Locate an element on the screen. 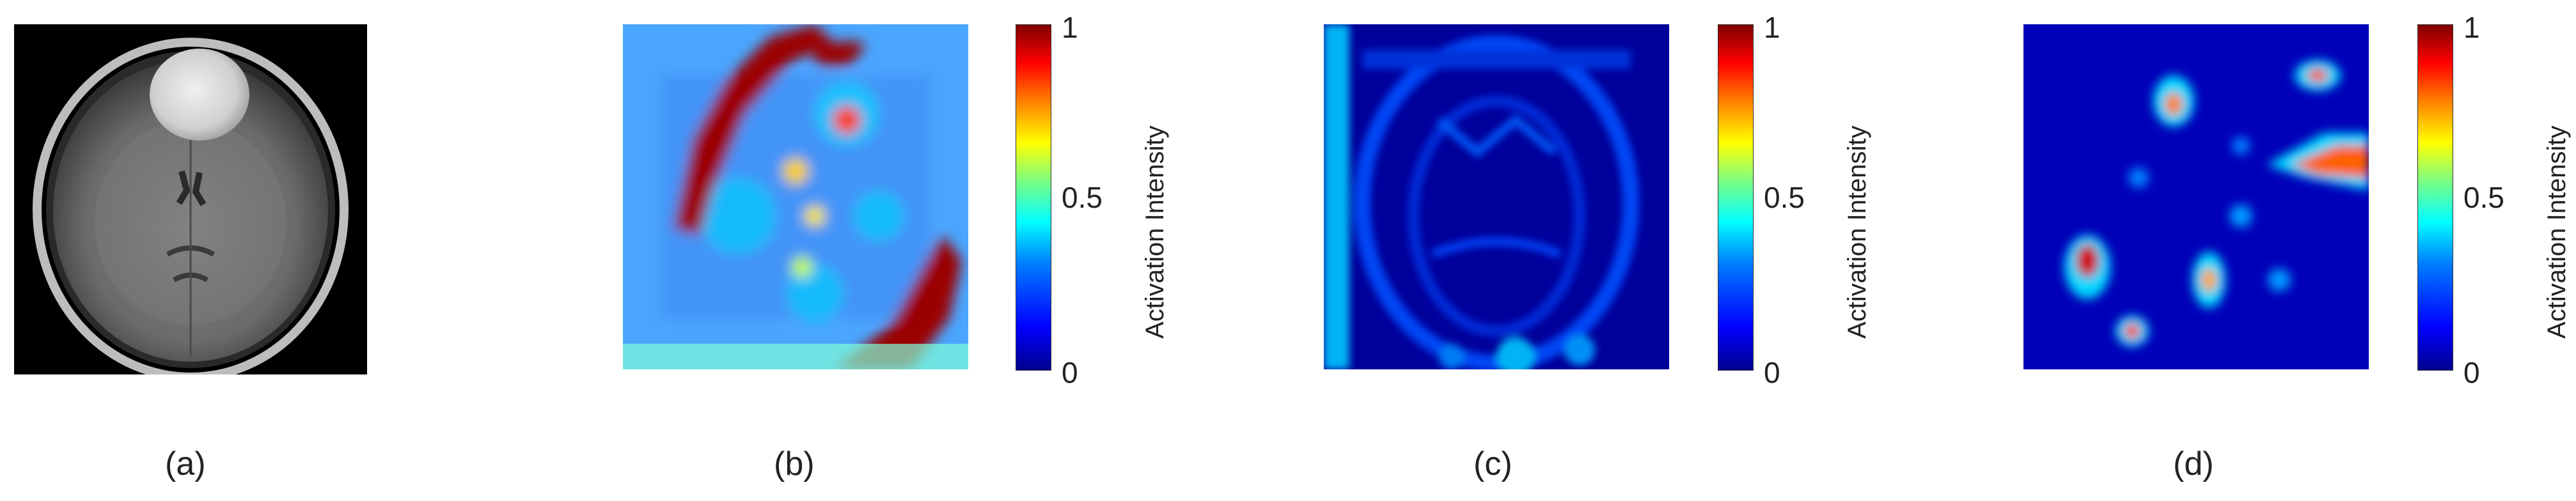 This screenshot has width=2576, height=501. colorbar-b-tick-1: 1 is located at coordinates (1070, 27).